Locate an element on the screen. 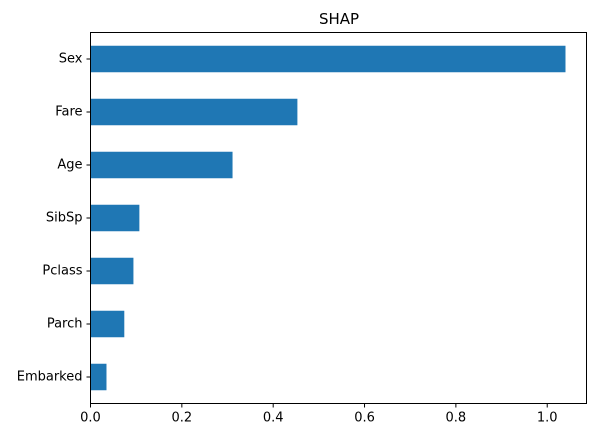 The image size is (596, 435). x-tick-label-5: 1.0 is located at coordinates (547, 418).